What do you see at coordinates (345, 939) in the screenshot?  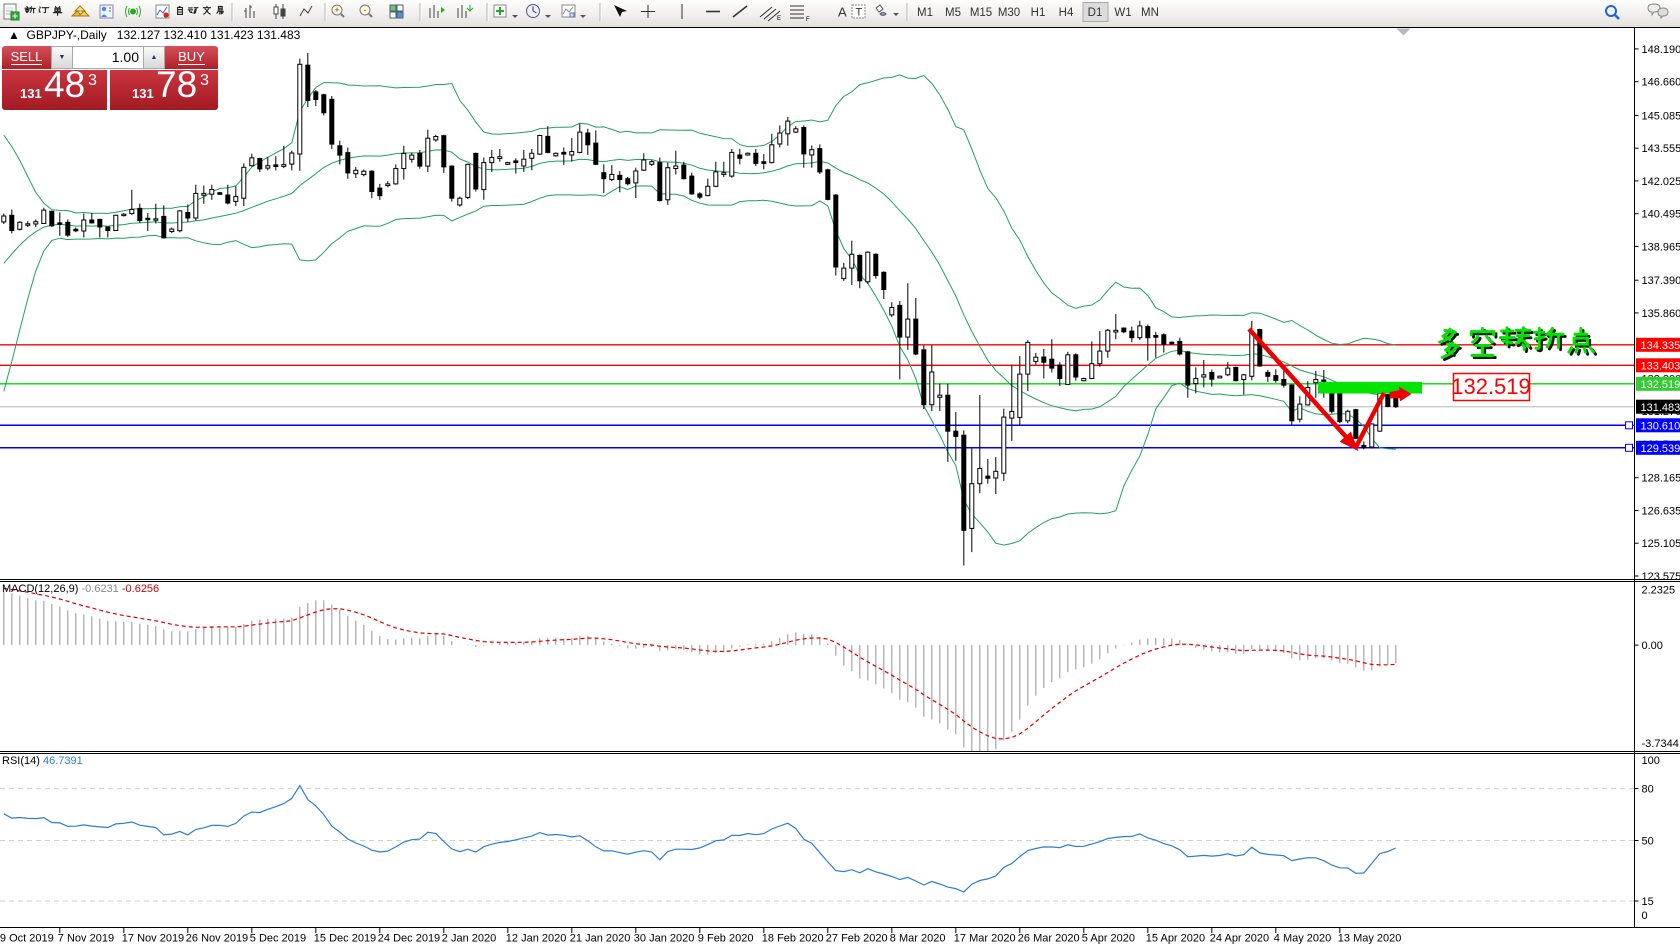 I see `svg-text: 15 Dec 2019` at bounding box center [345, 939].